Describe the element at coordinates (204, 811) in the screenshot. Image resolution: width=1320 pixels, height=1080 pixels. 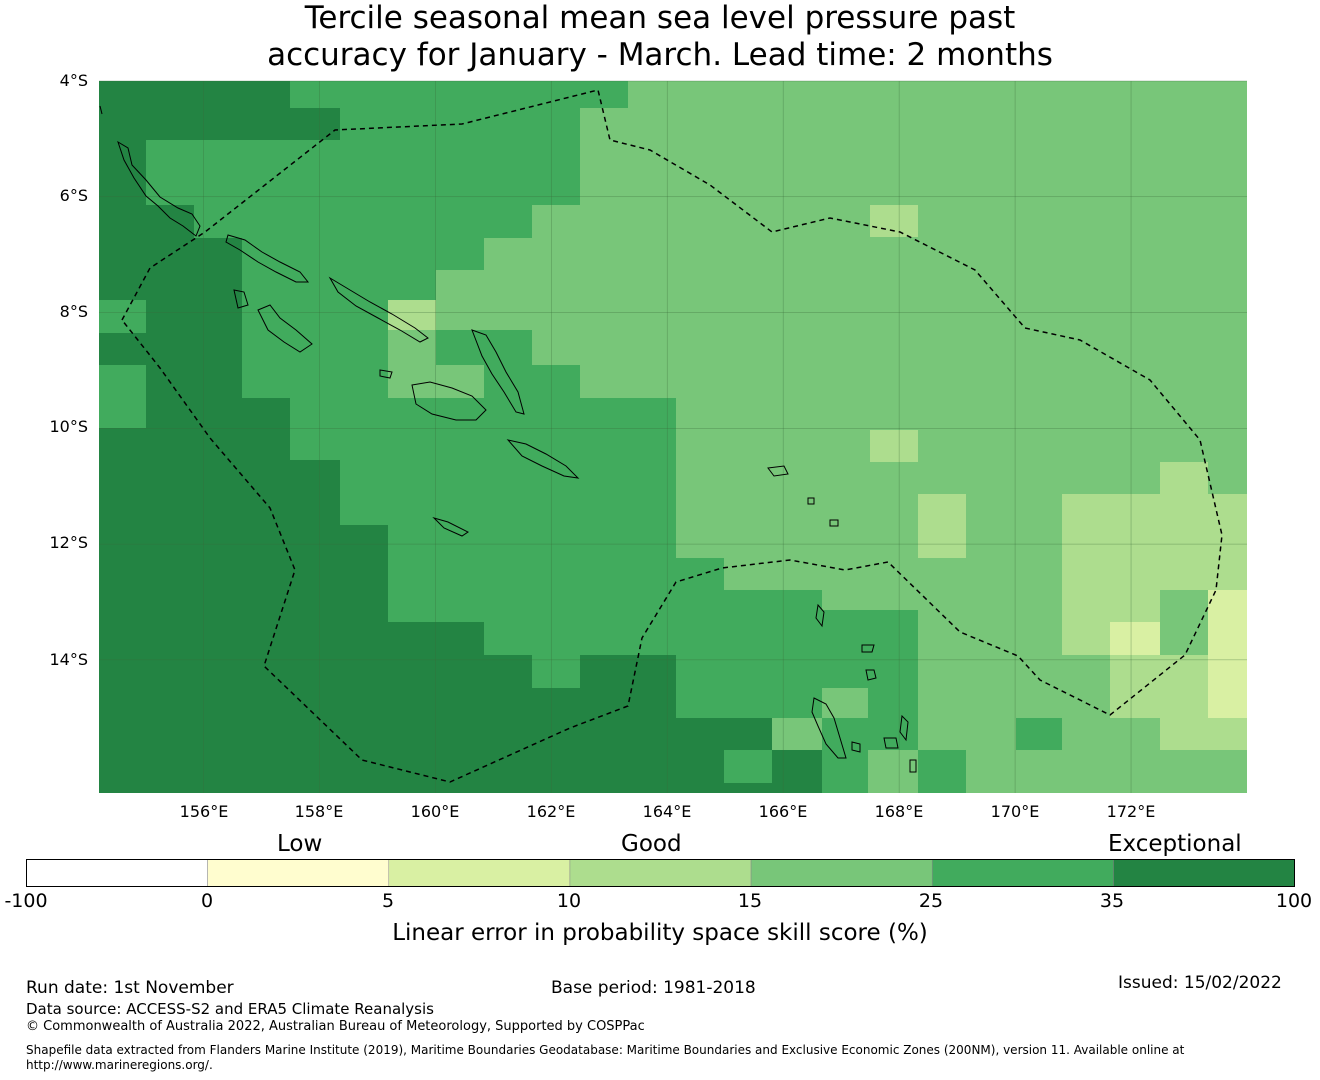
I see `lon-label-156e: 156°E` at that location.